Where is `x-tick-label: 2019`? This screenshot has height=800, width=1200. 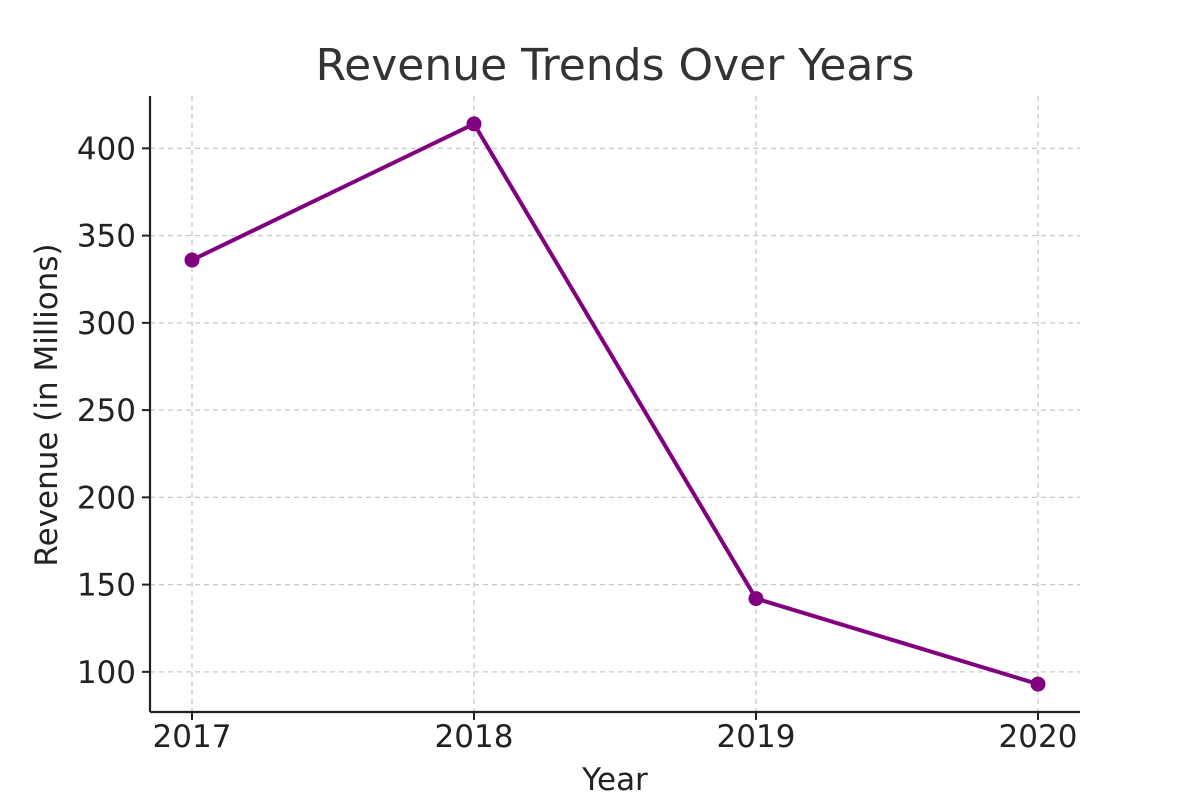 x-tick-label: 2019 is located at coordinates (756, 737).